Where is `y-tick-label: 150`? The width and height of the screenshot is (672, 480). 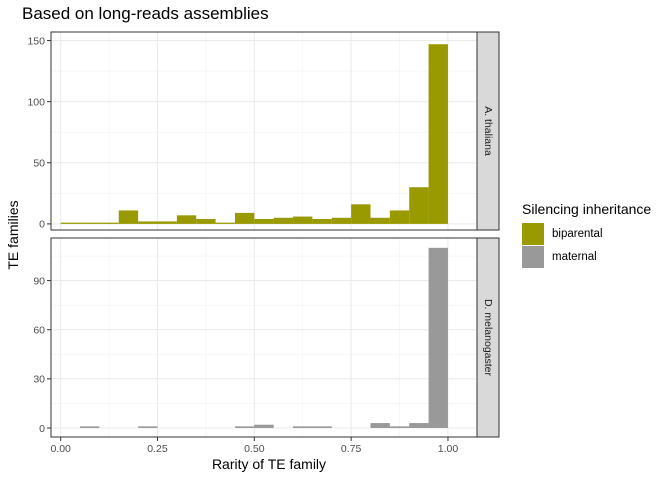
y-tick-label: 150 is located at coordinates (36, 41).